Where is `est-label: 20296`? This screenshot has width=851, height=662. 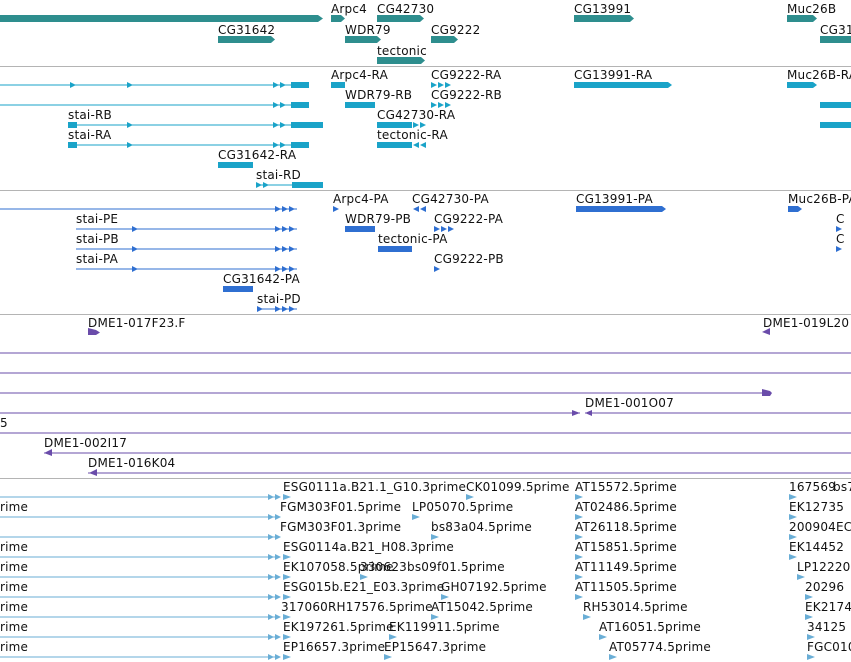
est-label: 20296 is located at coordinates (825, 587).